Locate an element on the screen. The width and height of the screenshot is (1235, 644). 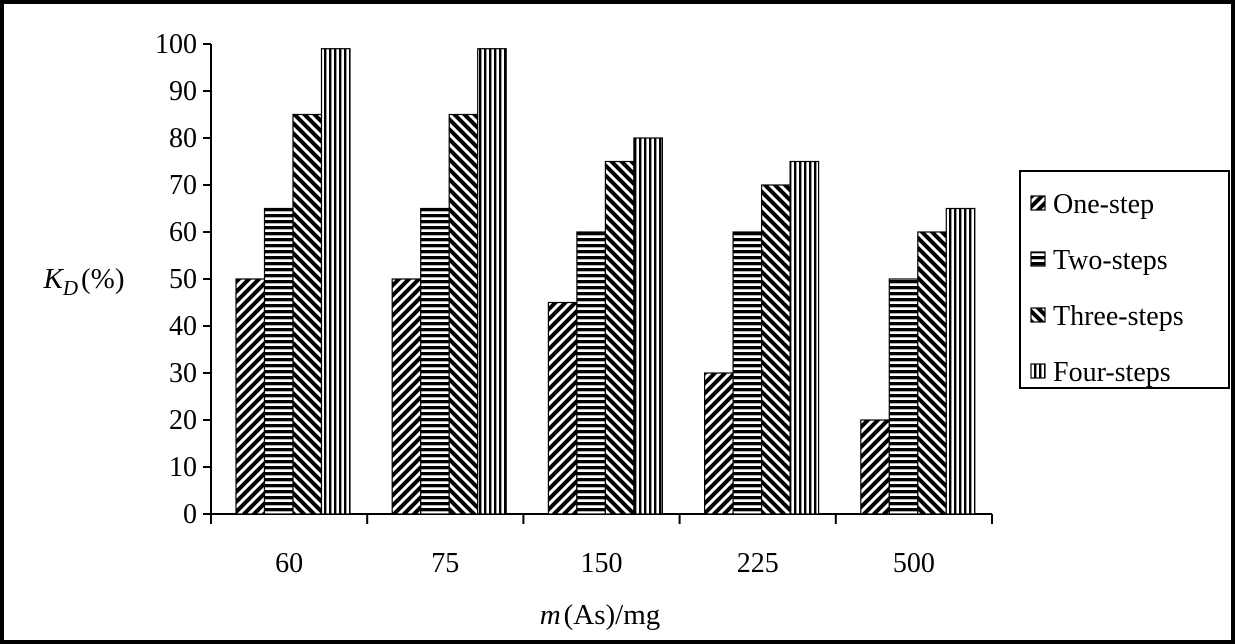
legend-swatch-four-steps is located at coordinates (1038, 371).